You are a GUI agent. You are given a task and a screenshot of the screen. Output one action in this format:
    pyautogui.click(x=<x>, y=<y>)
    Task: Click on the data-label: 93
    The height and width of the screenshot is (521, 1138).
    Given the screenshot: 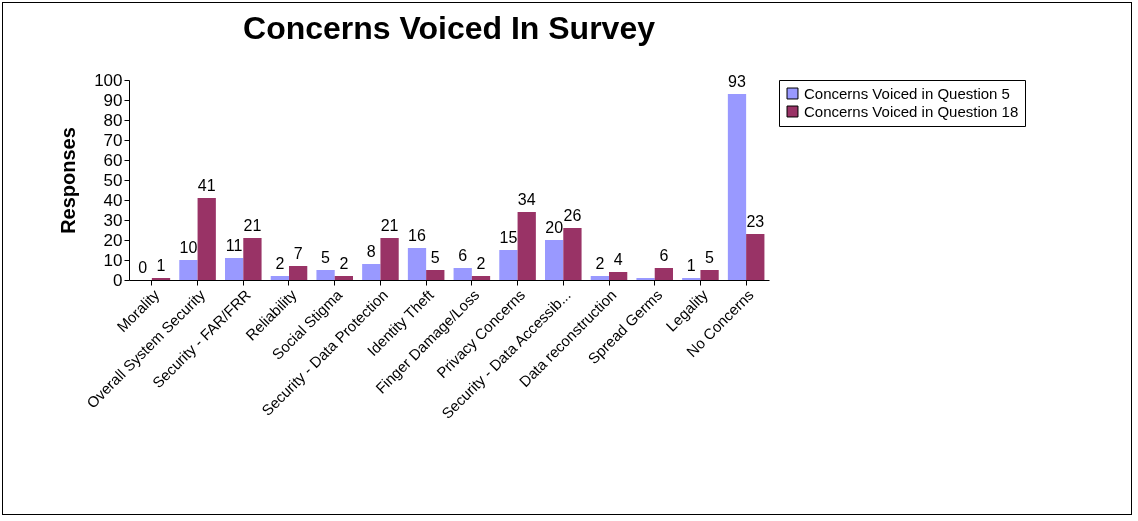 What is the action you would take?
    pyautogui.click(x=737, y=81)
    